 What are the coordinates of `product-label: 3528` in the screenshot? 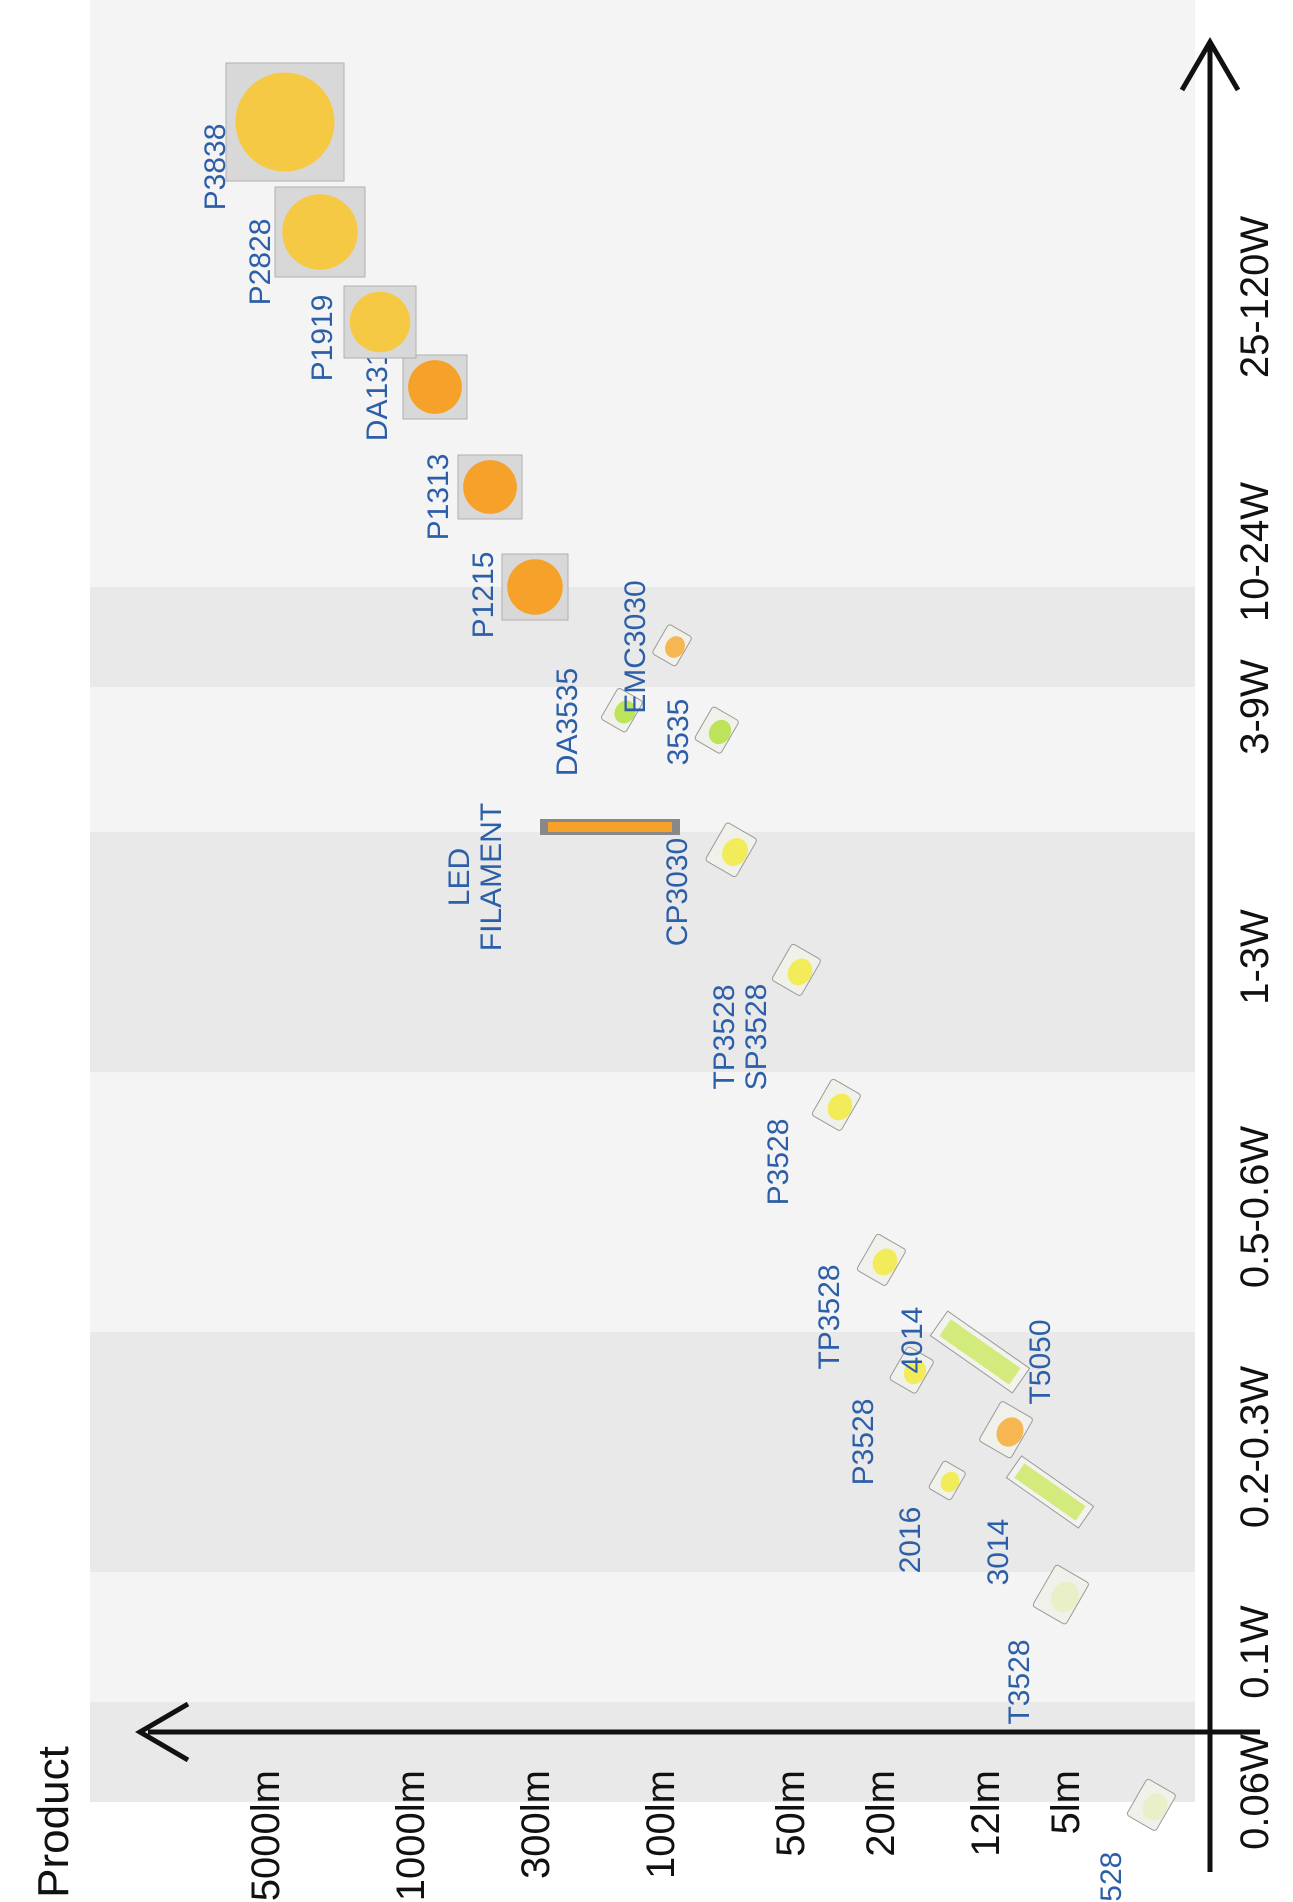 It's located at (1111, 1877).